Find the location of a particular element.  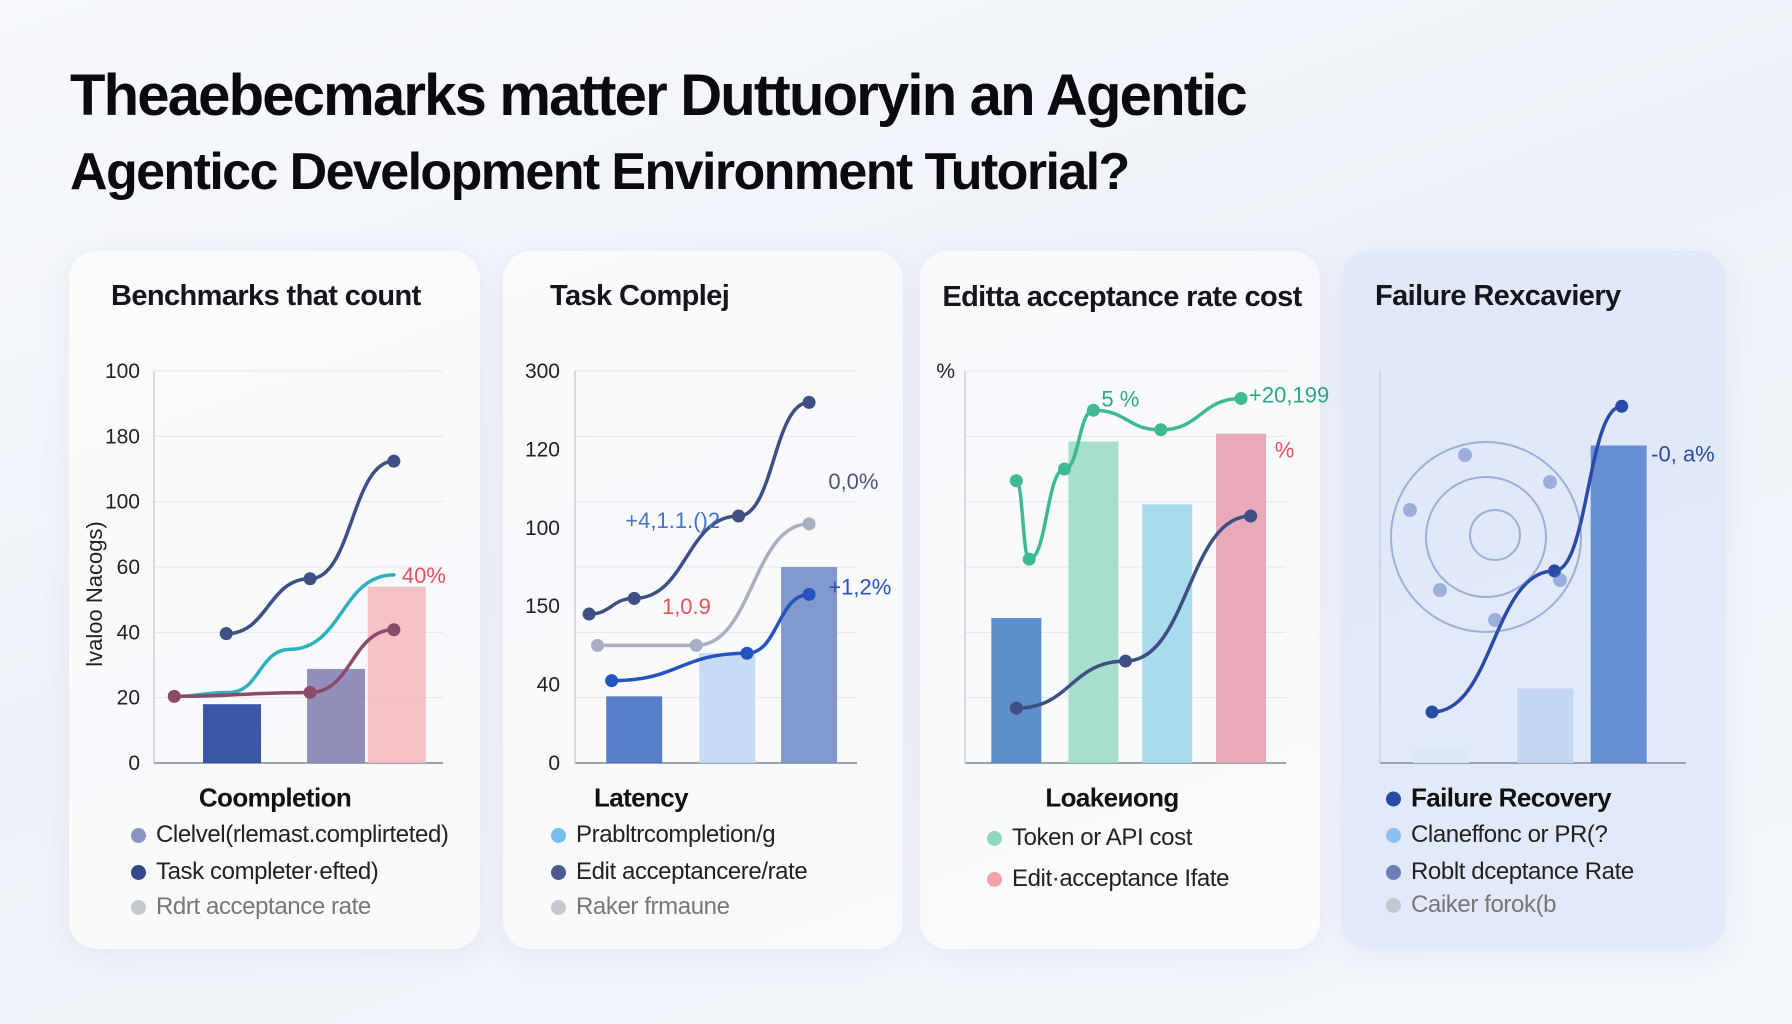

legend-item: Caiker forok(b is located at coordinates (1471, 905).